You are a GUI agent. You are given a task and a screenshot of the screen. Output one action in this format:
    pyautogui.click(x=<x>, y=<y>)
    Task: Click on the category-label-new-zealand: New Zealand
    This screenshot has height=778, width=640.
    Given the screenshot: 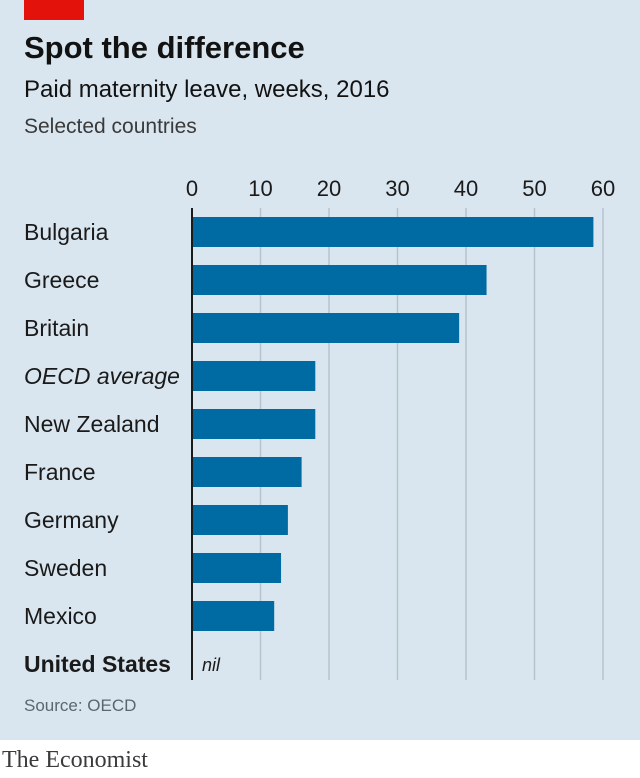 What is the action you would take?
    pyautogui.click(x=92, y=424)
    